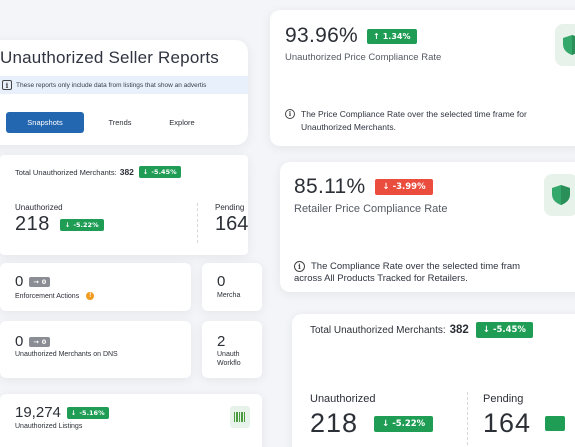 The image size is (575, 447). I want to click on zoom-divider, so click(467, 419).